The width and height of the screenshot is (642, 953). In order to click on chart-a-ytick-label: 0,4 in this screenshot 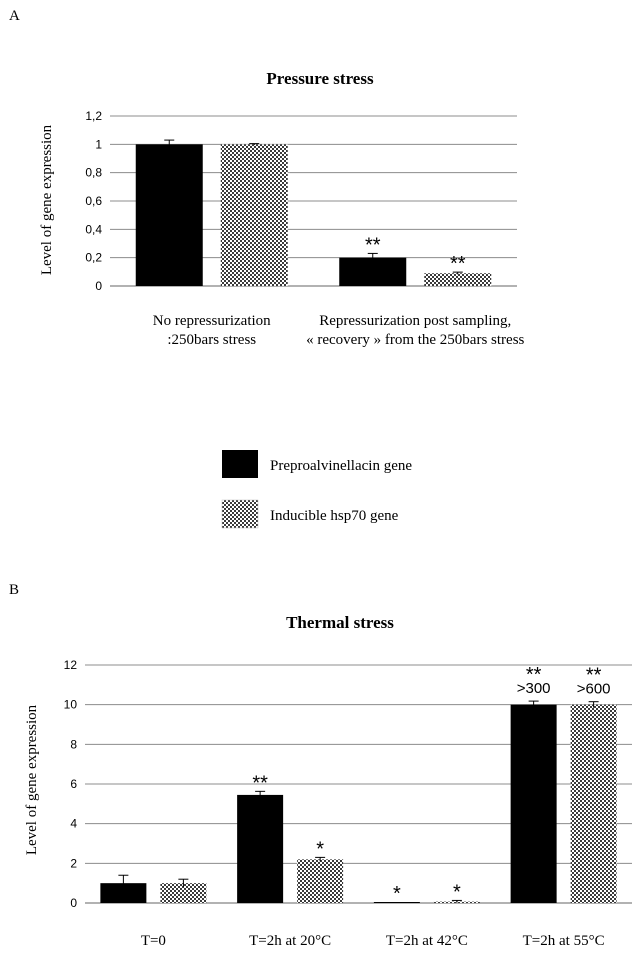, I will do `click(93, 229)`.